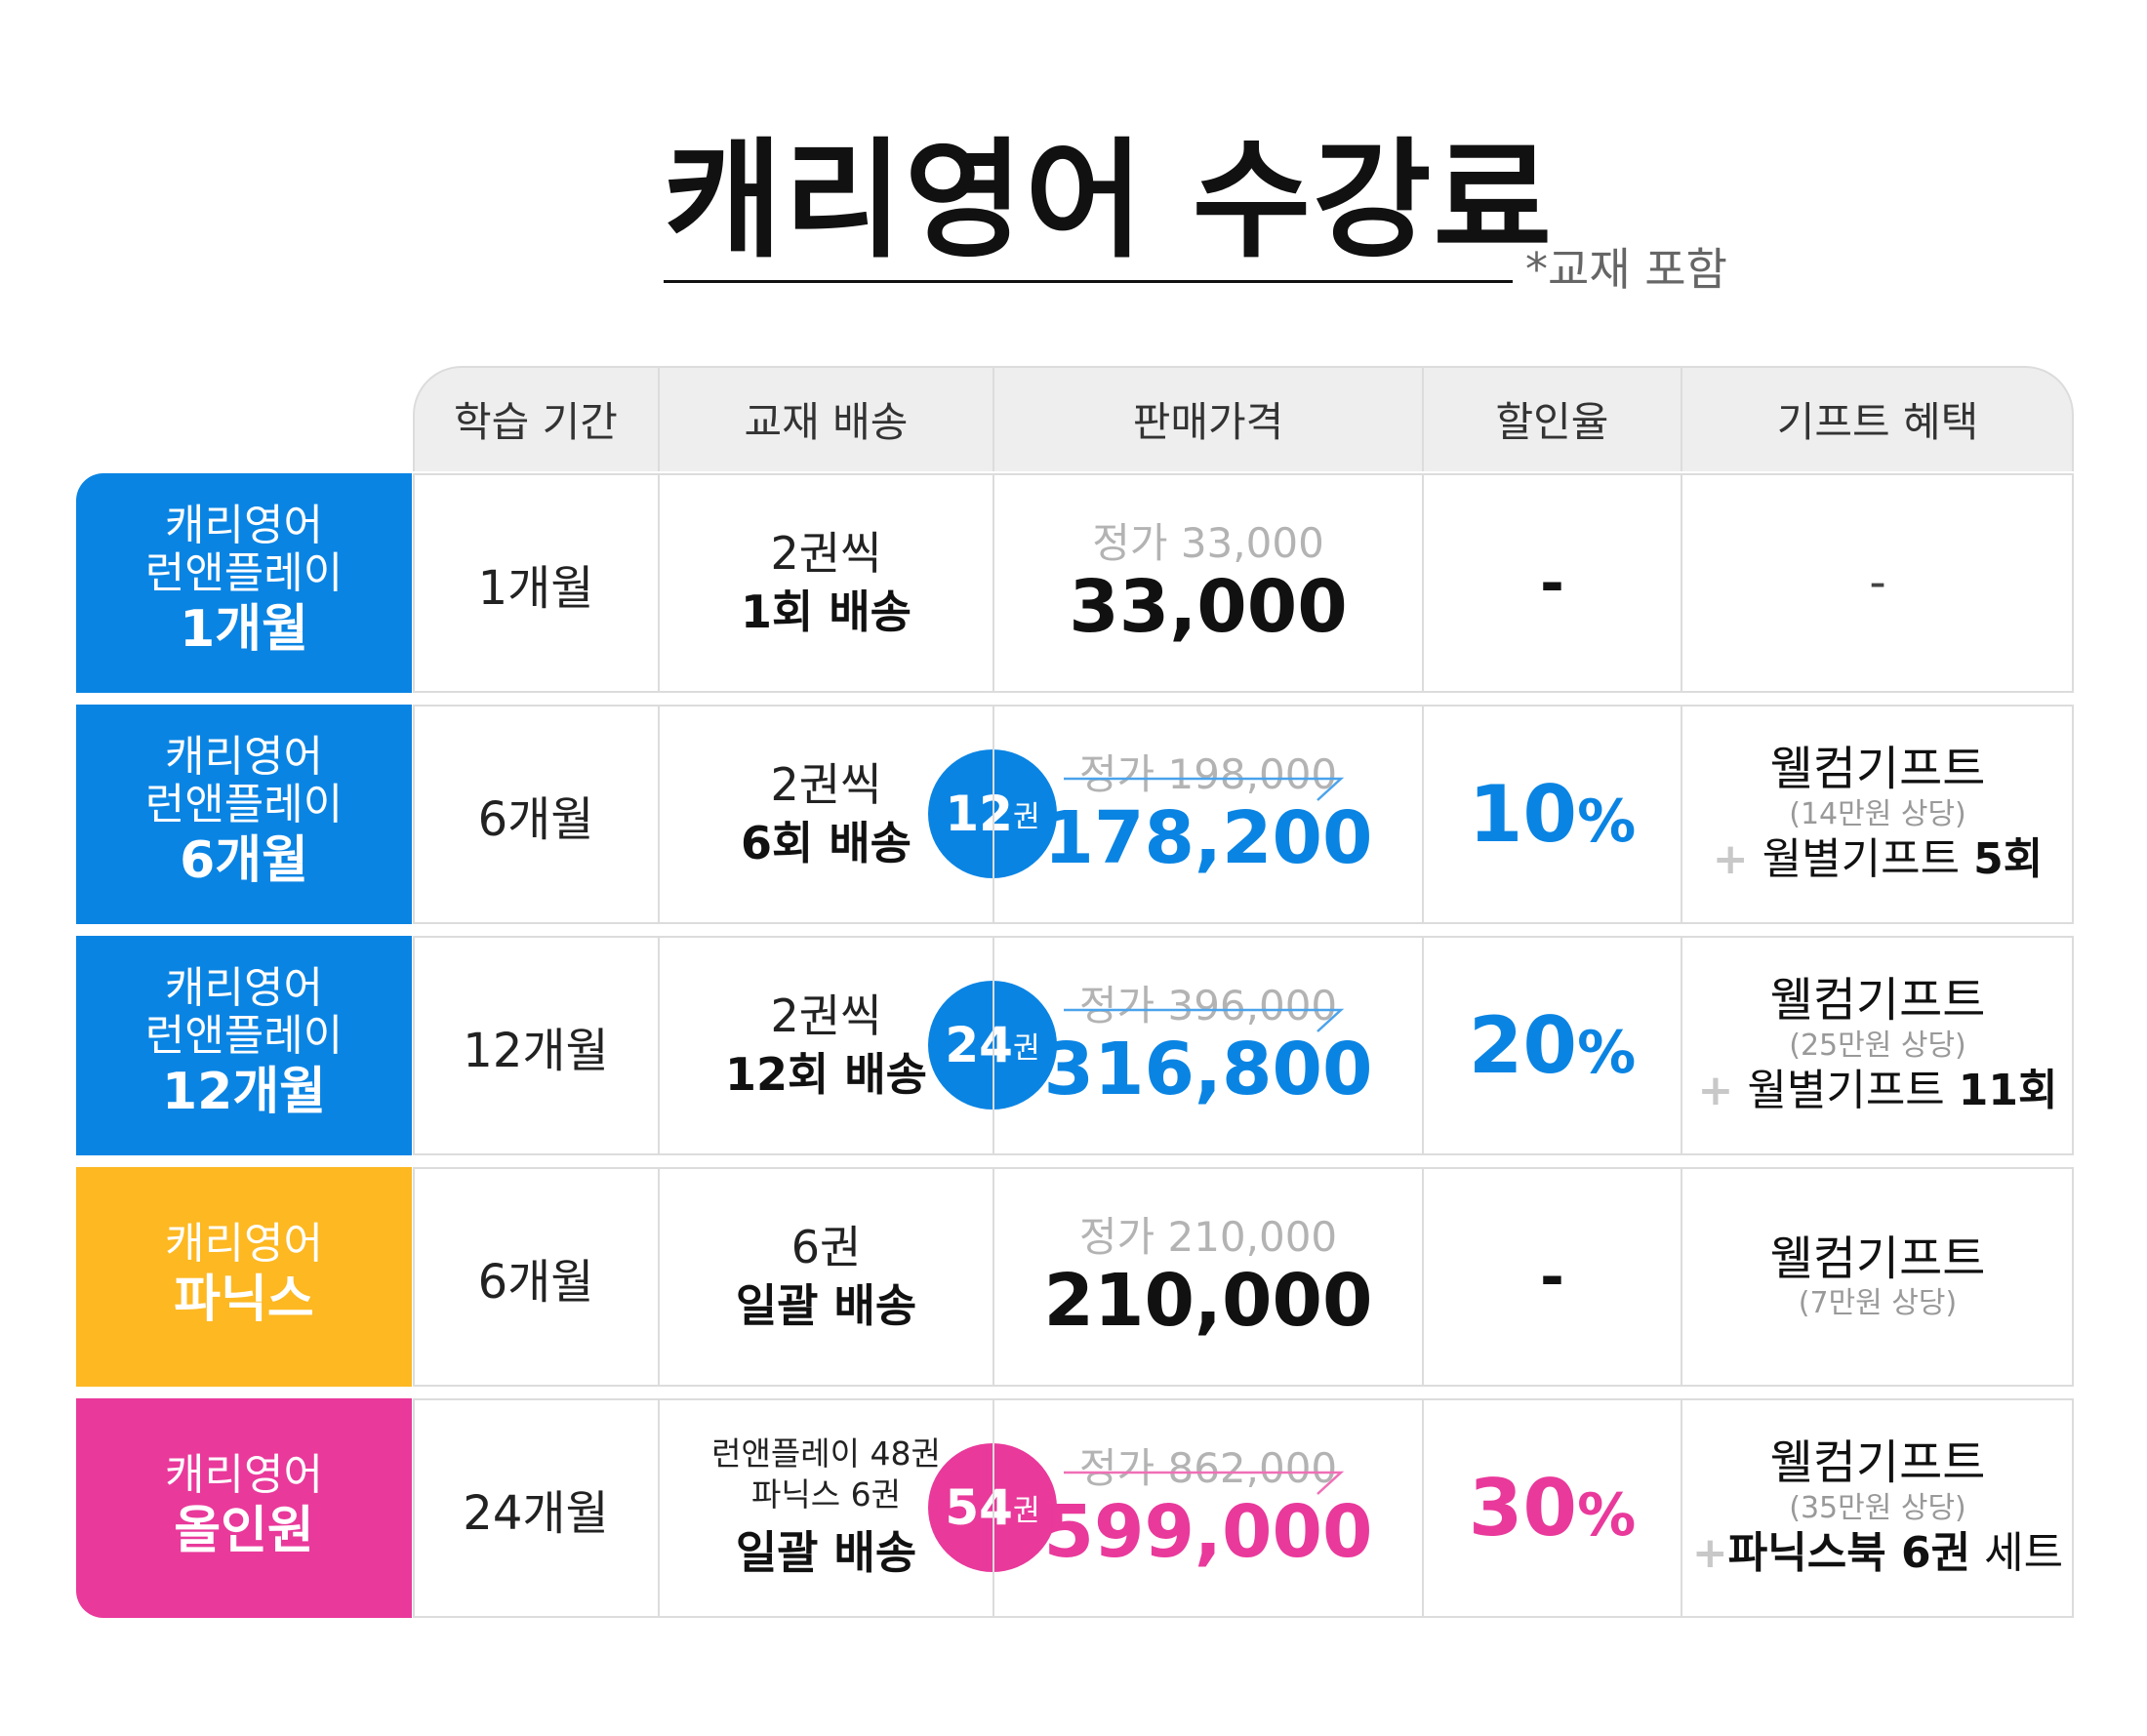 The width and height of the screenshot is (2147, 1736). I want to click on discount-number: 20, so click(1523, 1045).